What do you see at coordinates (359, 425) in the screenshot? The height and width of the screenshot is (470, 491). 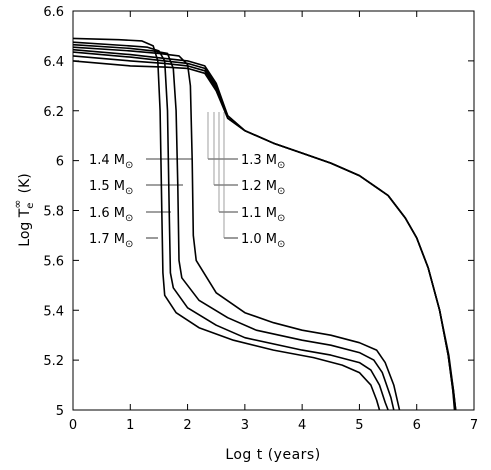 I see `x-tick-label: 5` at bounding box center [359, 425].